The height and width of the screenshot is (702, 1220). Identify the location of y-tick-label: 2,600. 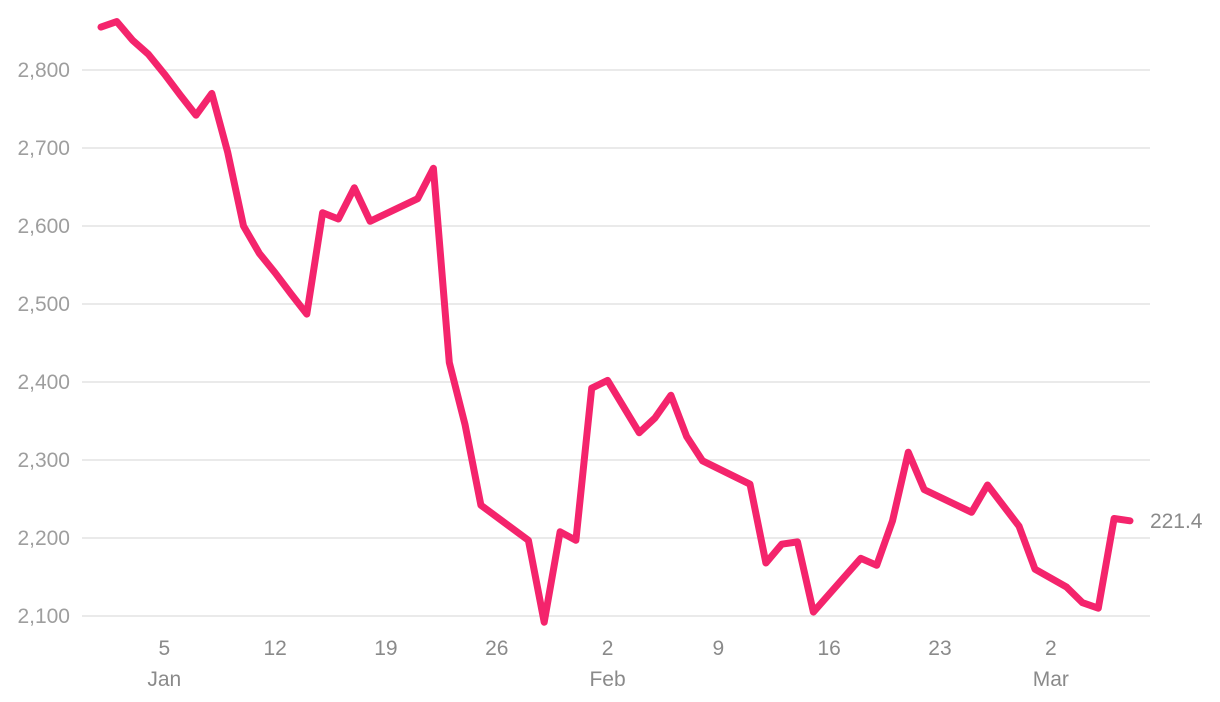
(43, 226).